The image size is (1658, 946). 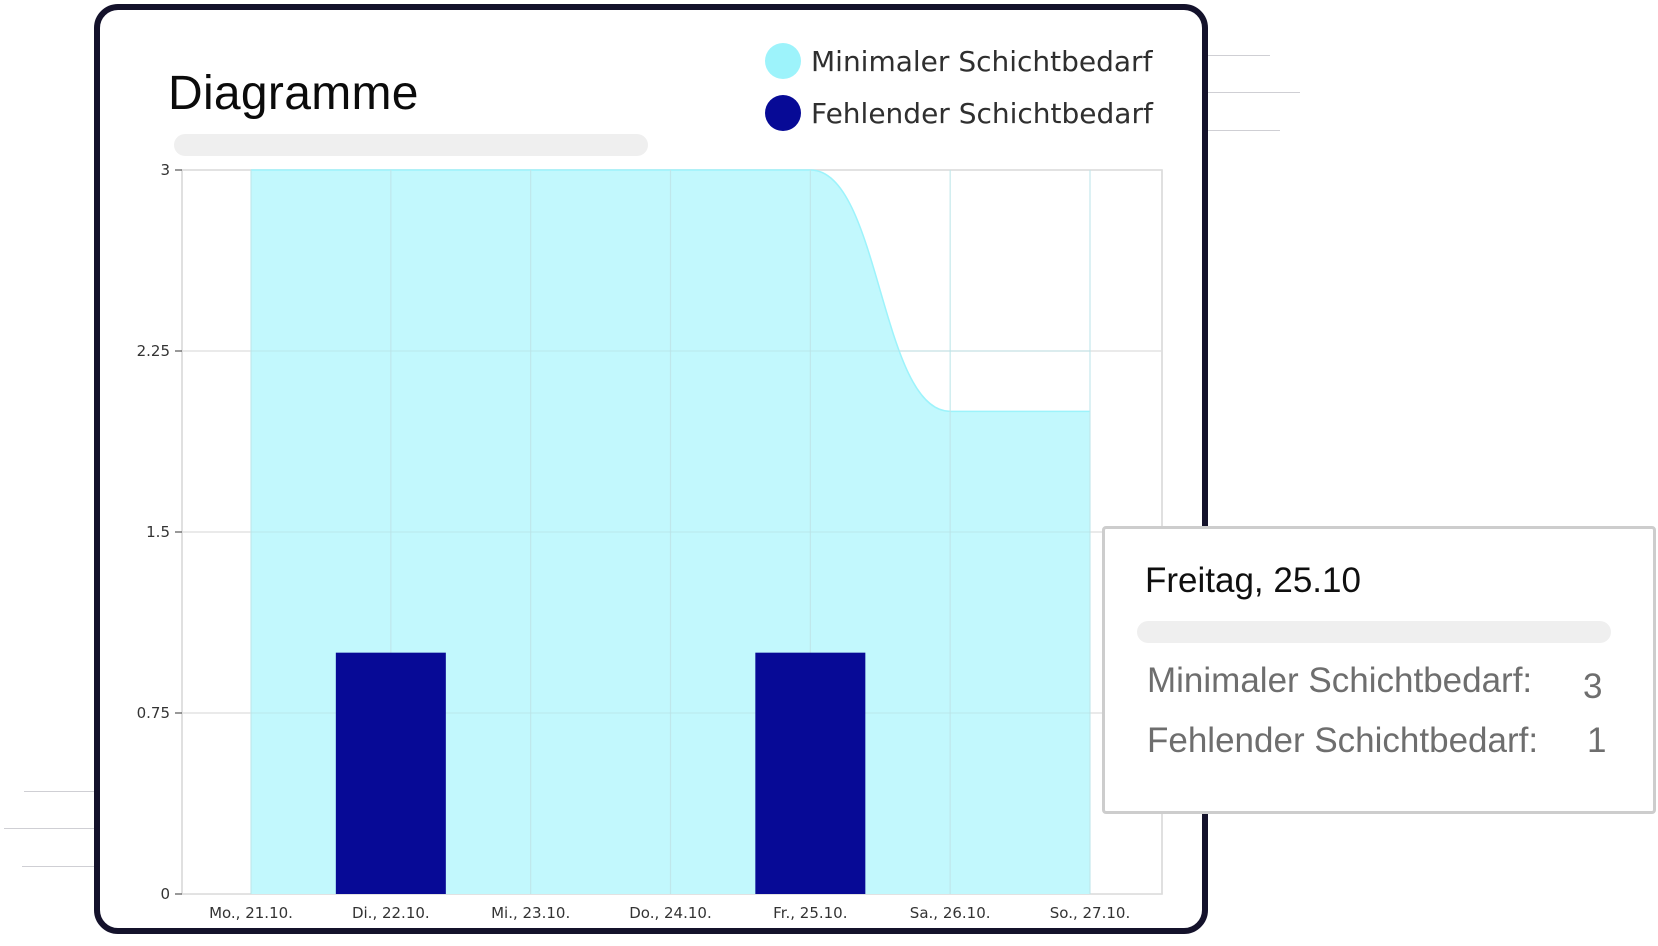 What do you see at coordinates (982, 61) in the screenshot?
I see `legend-label: Minimaler Schichtbedarf` at bounding box center [982, 61].